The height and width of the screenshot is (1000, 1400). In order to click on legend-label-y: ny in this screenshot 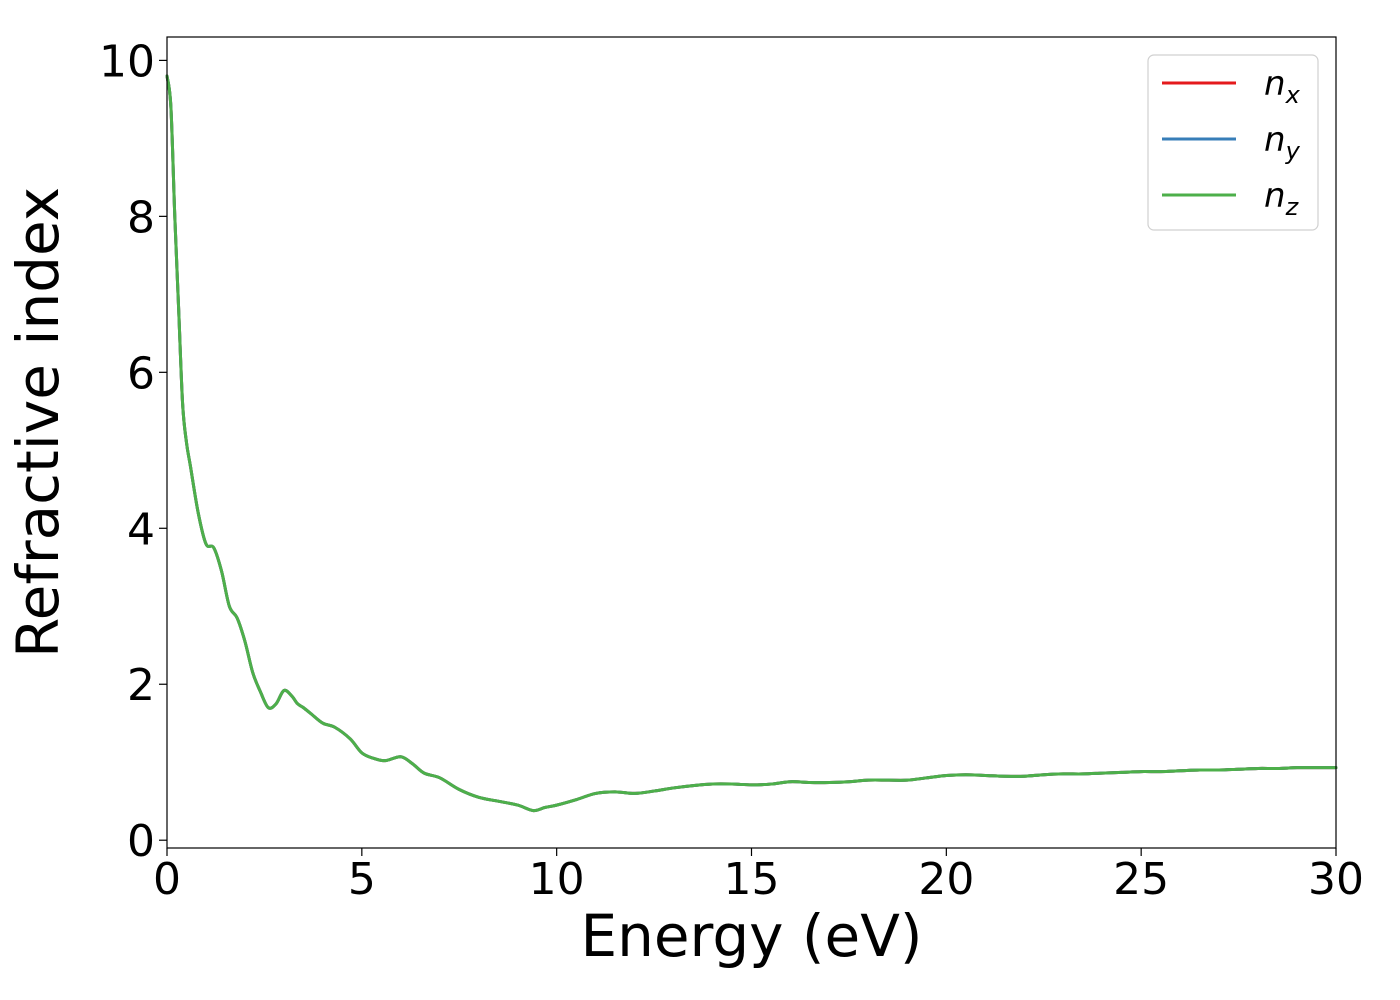, I will do `click(1282, 142)`.